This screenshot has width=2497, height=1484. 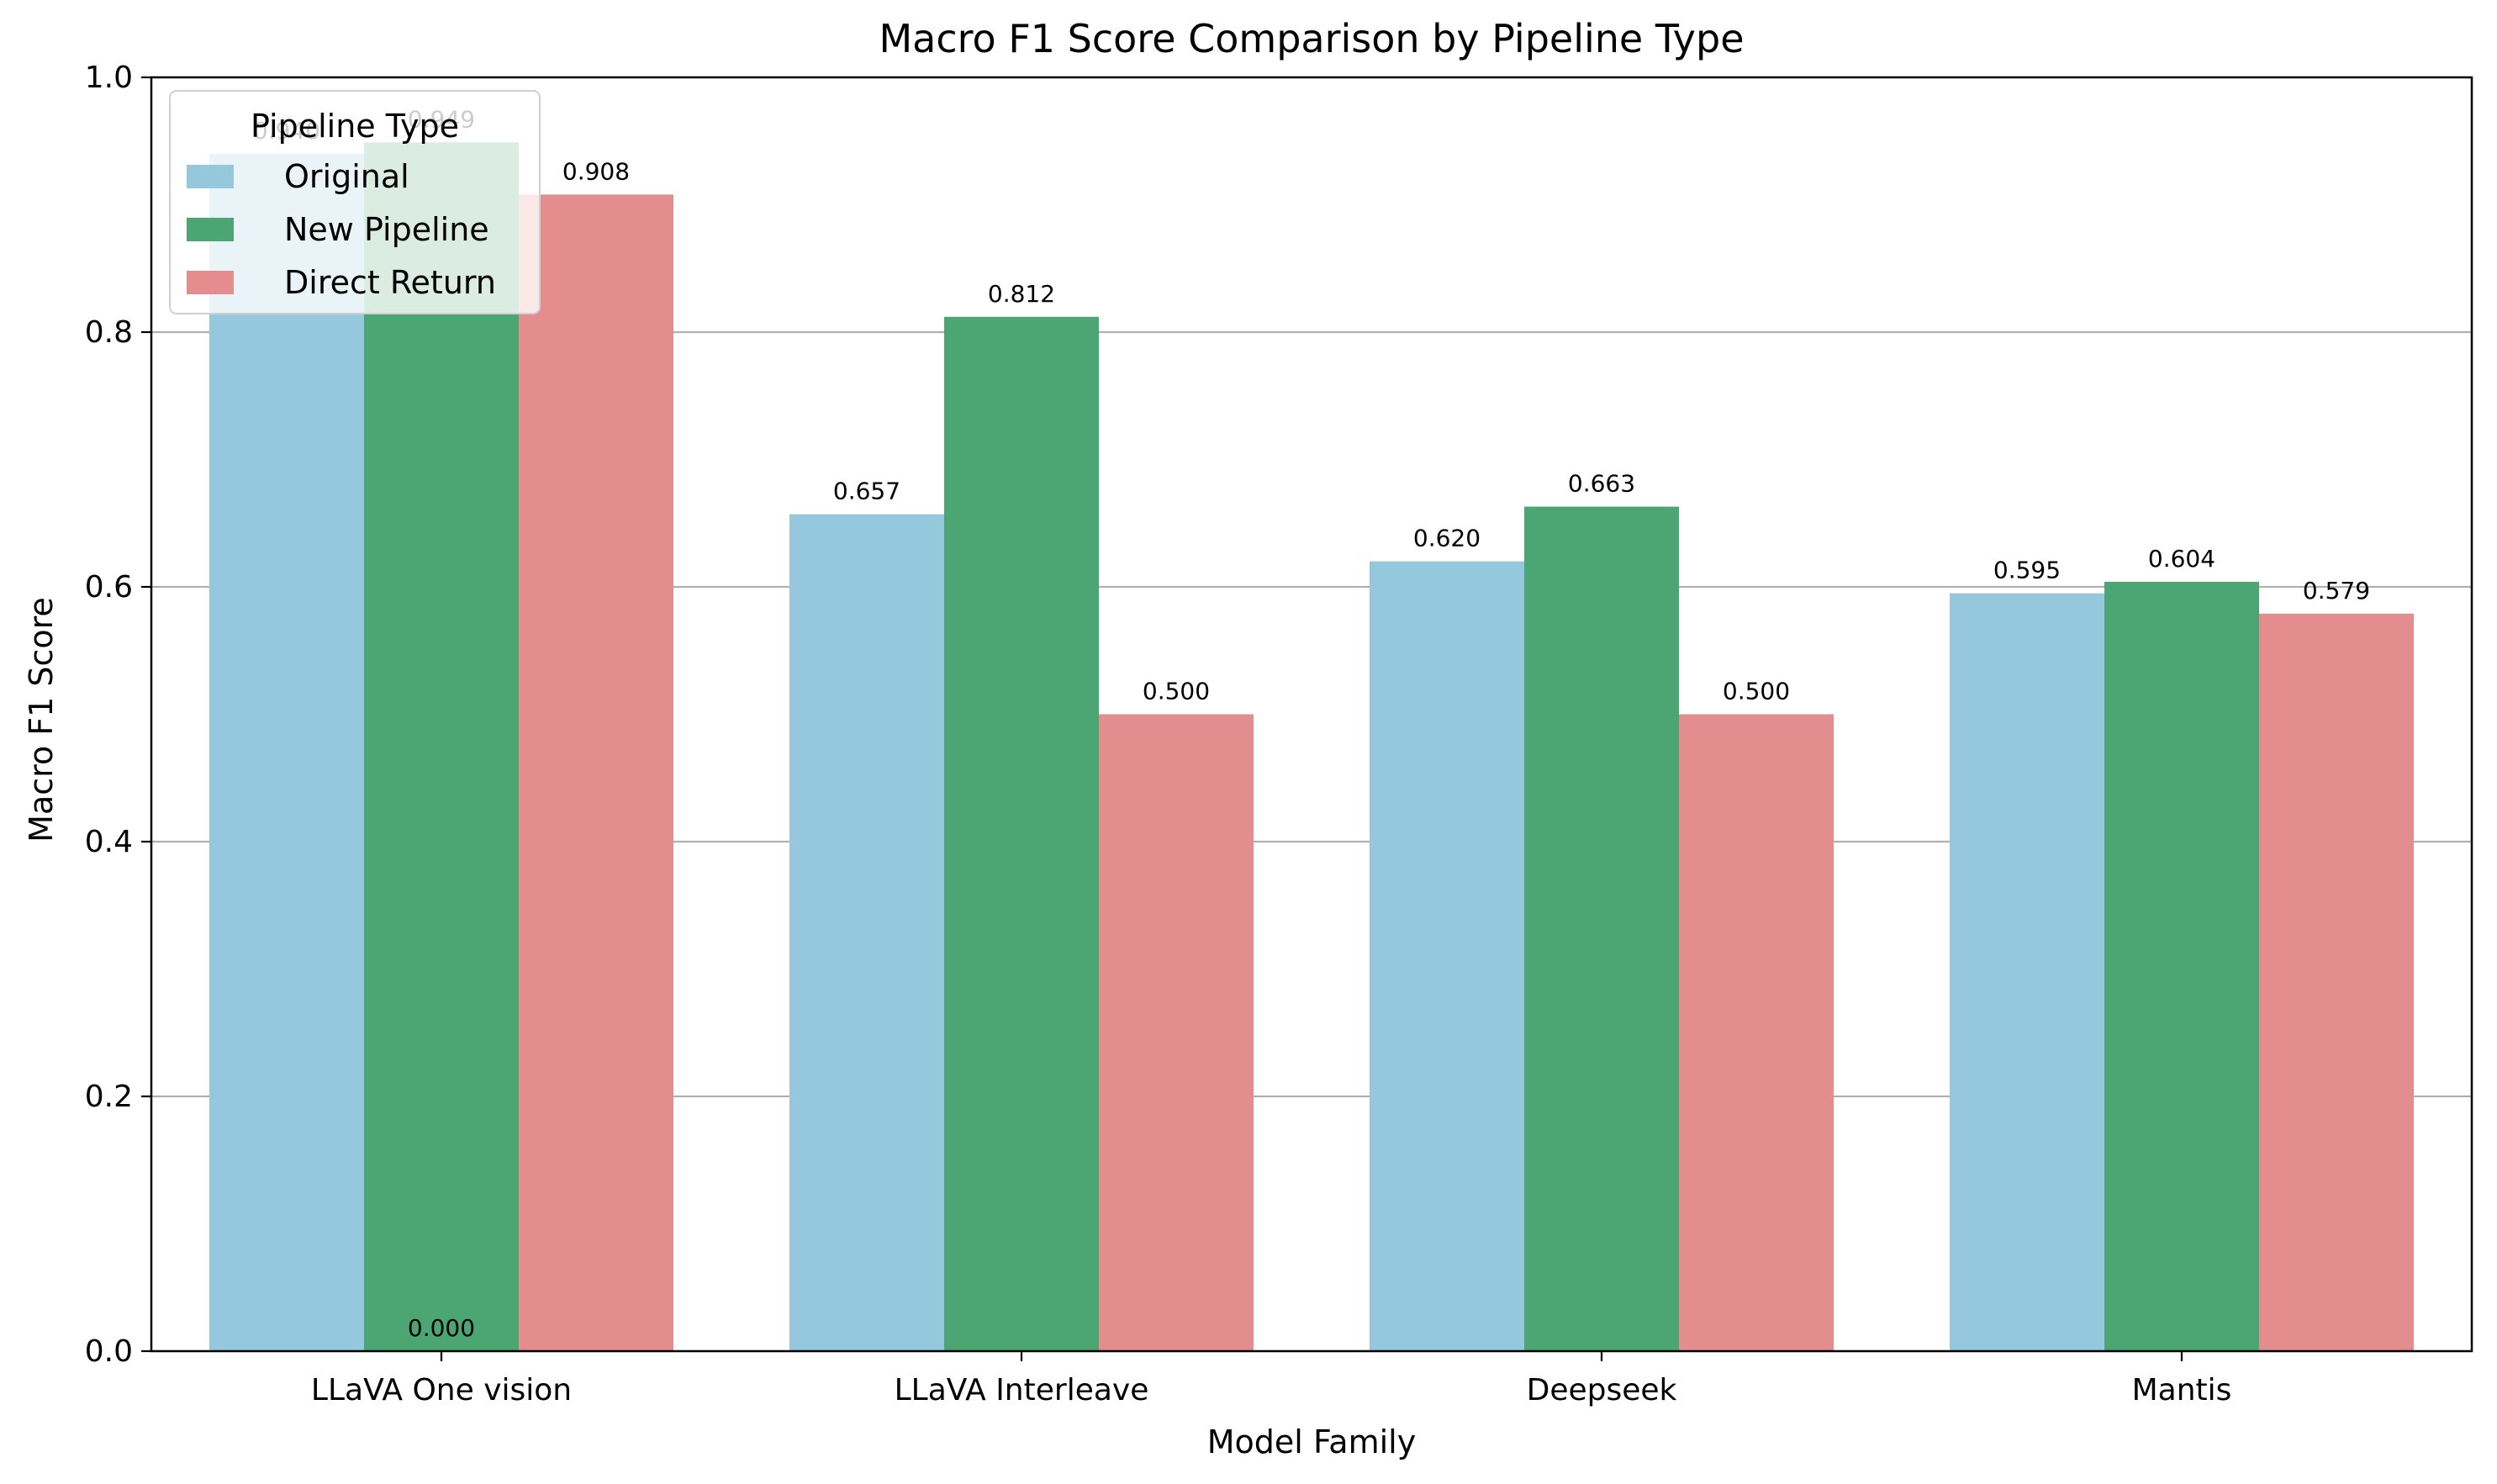 What do you see at coordinates (386, 229) in the screenshot?
I see `legend-entry-label: New Pipeline` at bounding box center [386, 229].